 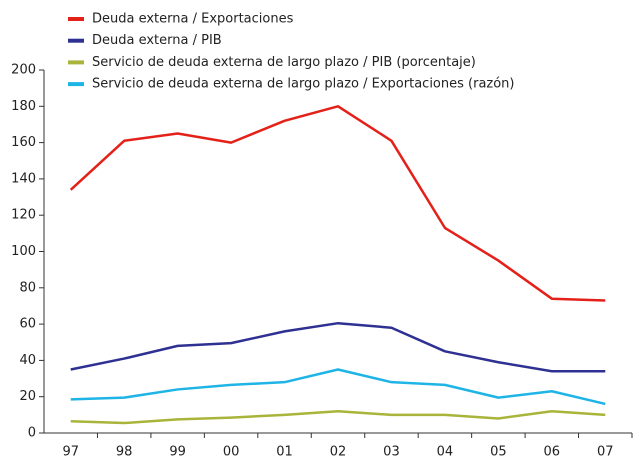 What do you see at coordinates (27, 287) in the screenshot?
I see `y-tick-label: 80` at bounding box center [27, 287].